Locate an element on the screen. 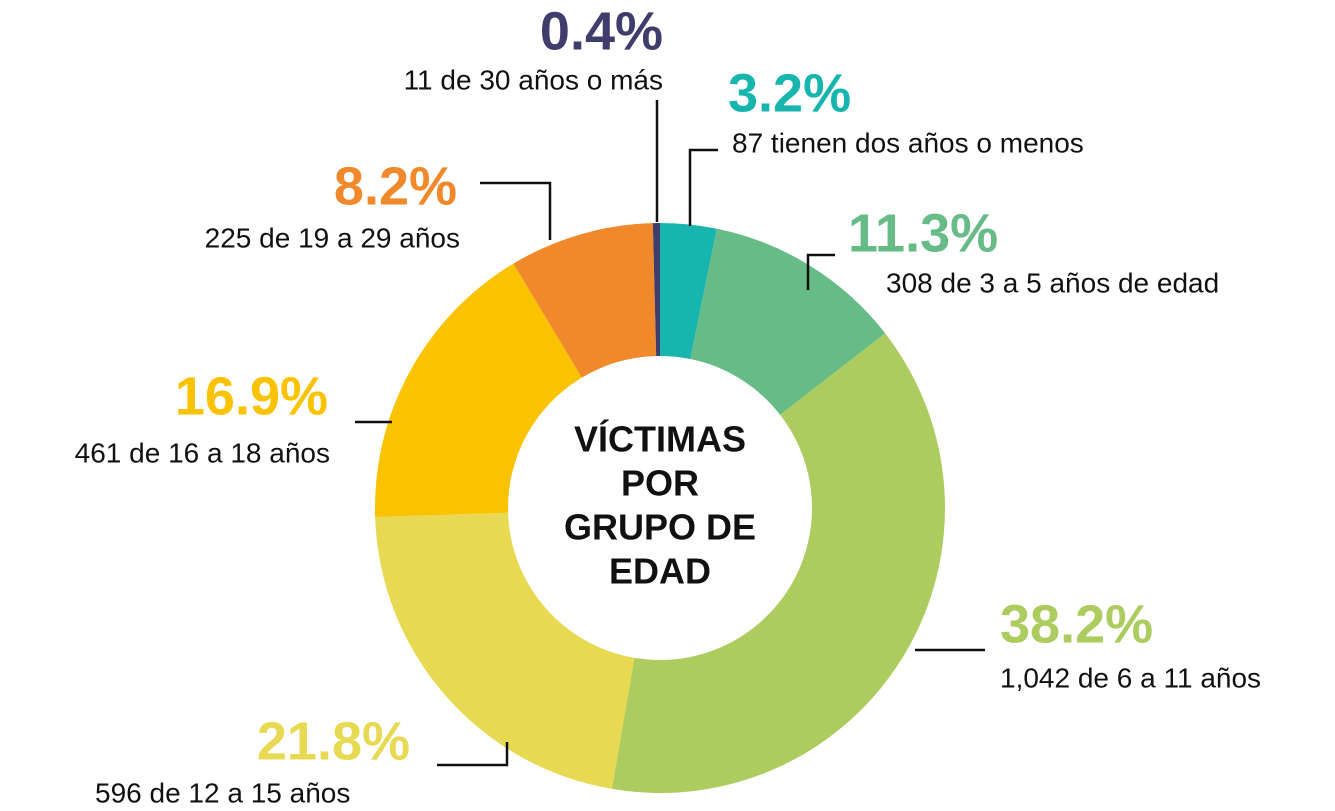 The width and height of the screenshot is (1335, 811). value-label: 16.9% is located at coordinates (251, 396).